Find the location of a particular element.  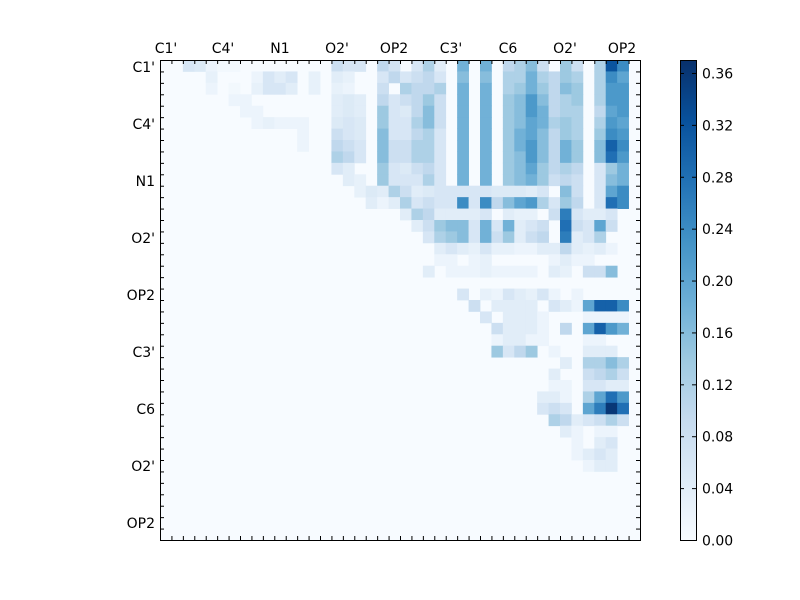

x-tick-label: N1 is located at coordinates (279, 49).